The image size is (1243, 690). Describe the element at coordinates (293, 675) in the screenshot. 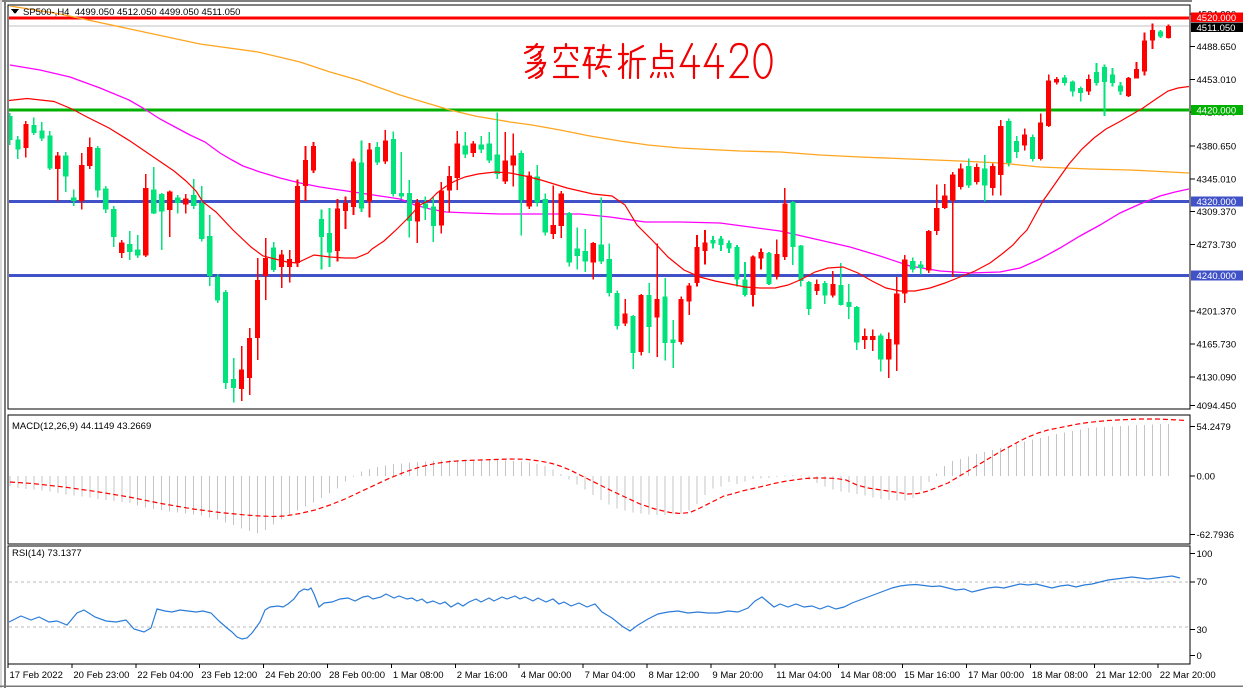

I see `svg-text: 24 Feb 20:00` at that location.